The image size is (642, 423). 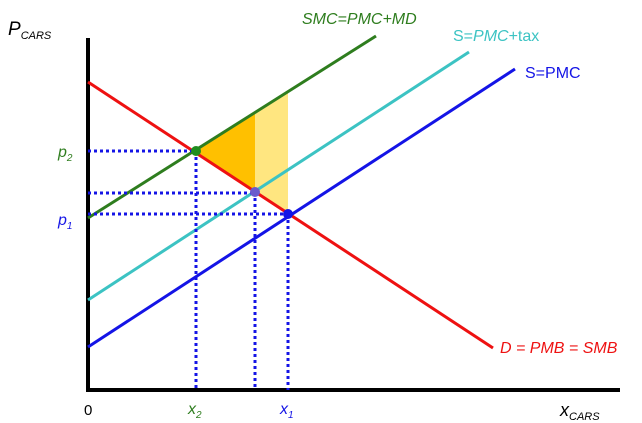 What do you see at coordinates (194, 411) in the screenshot?
I see `x2-label: x2` at bounding box center [194, 411].